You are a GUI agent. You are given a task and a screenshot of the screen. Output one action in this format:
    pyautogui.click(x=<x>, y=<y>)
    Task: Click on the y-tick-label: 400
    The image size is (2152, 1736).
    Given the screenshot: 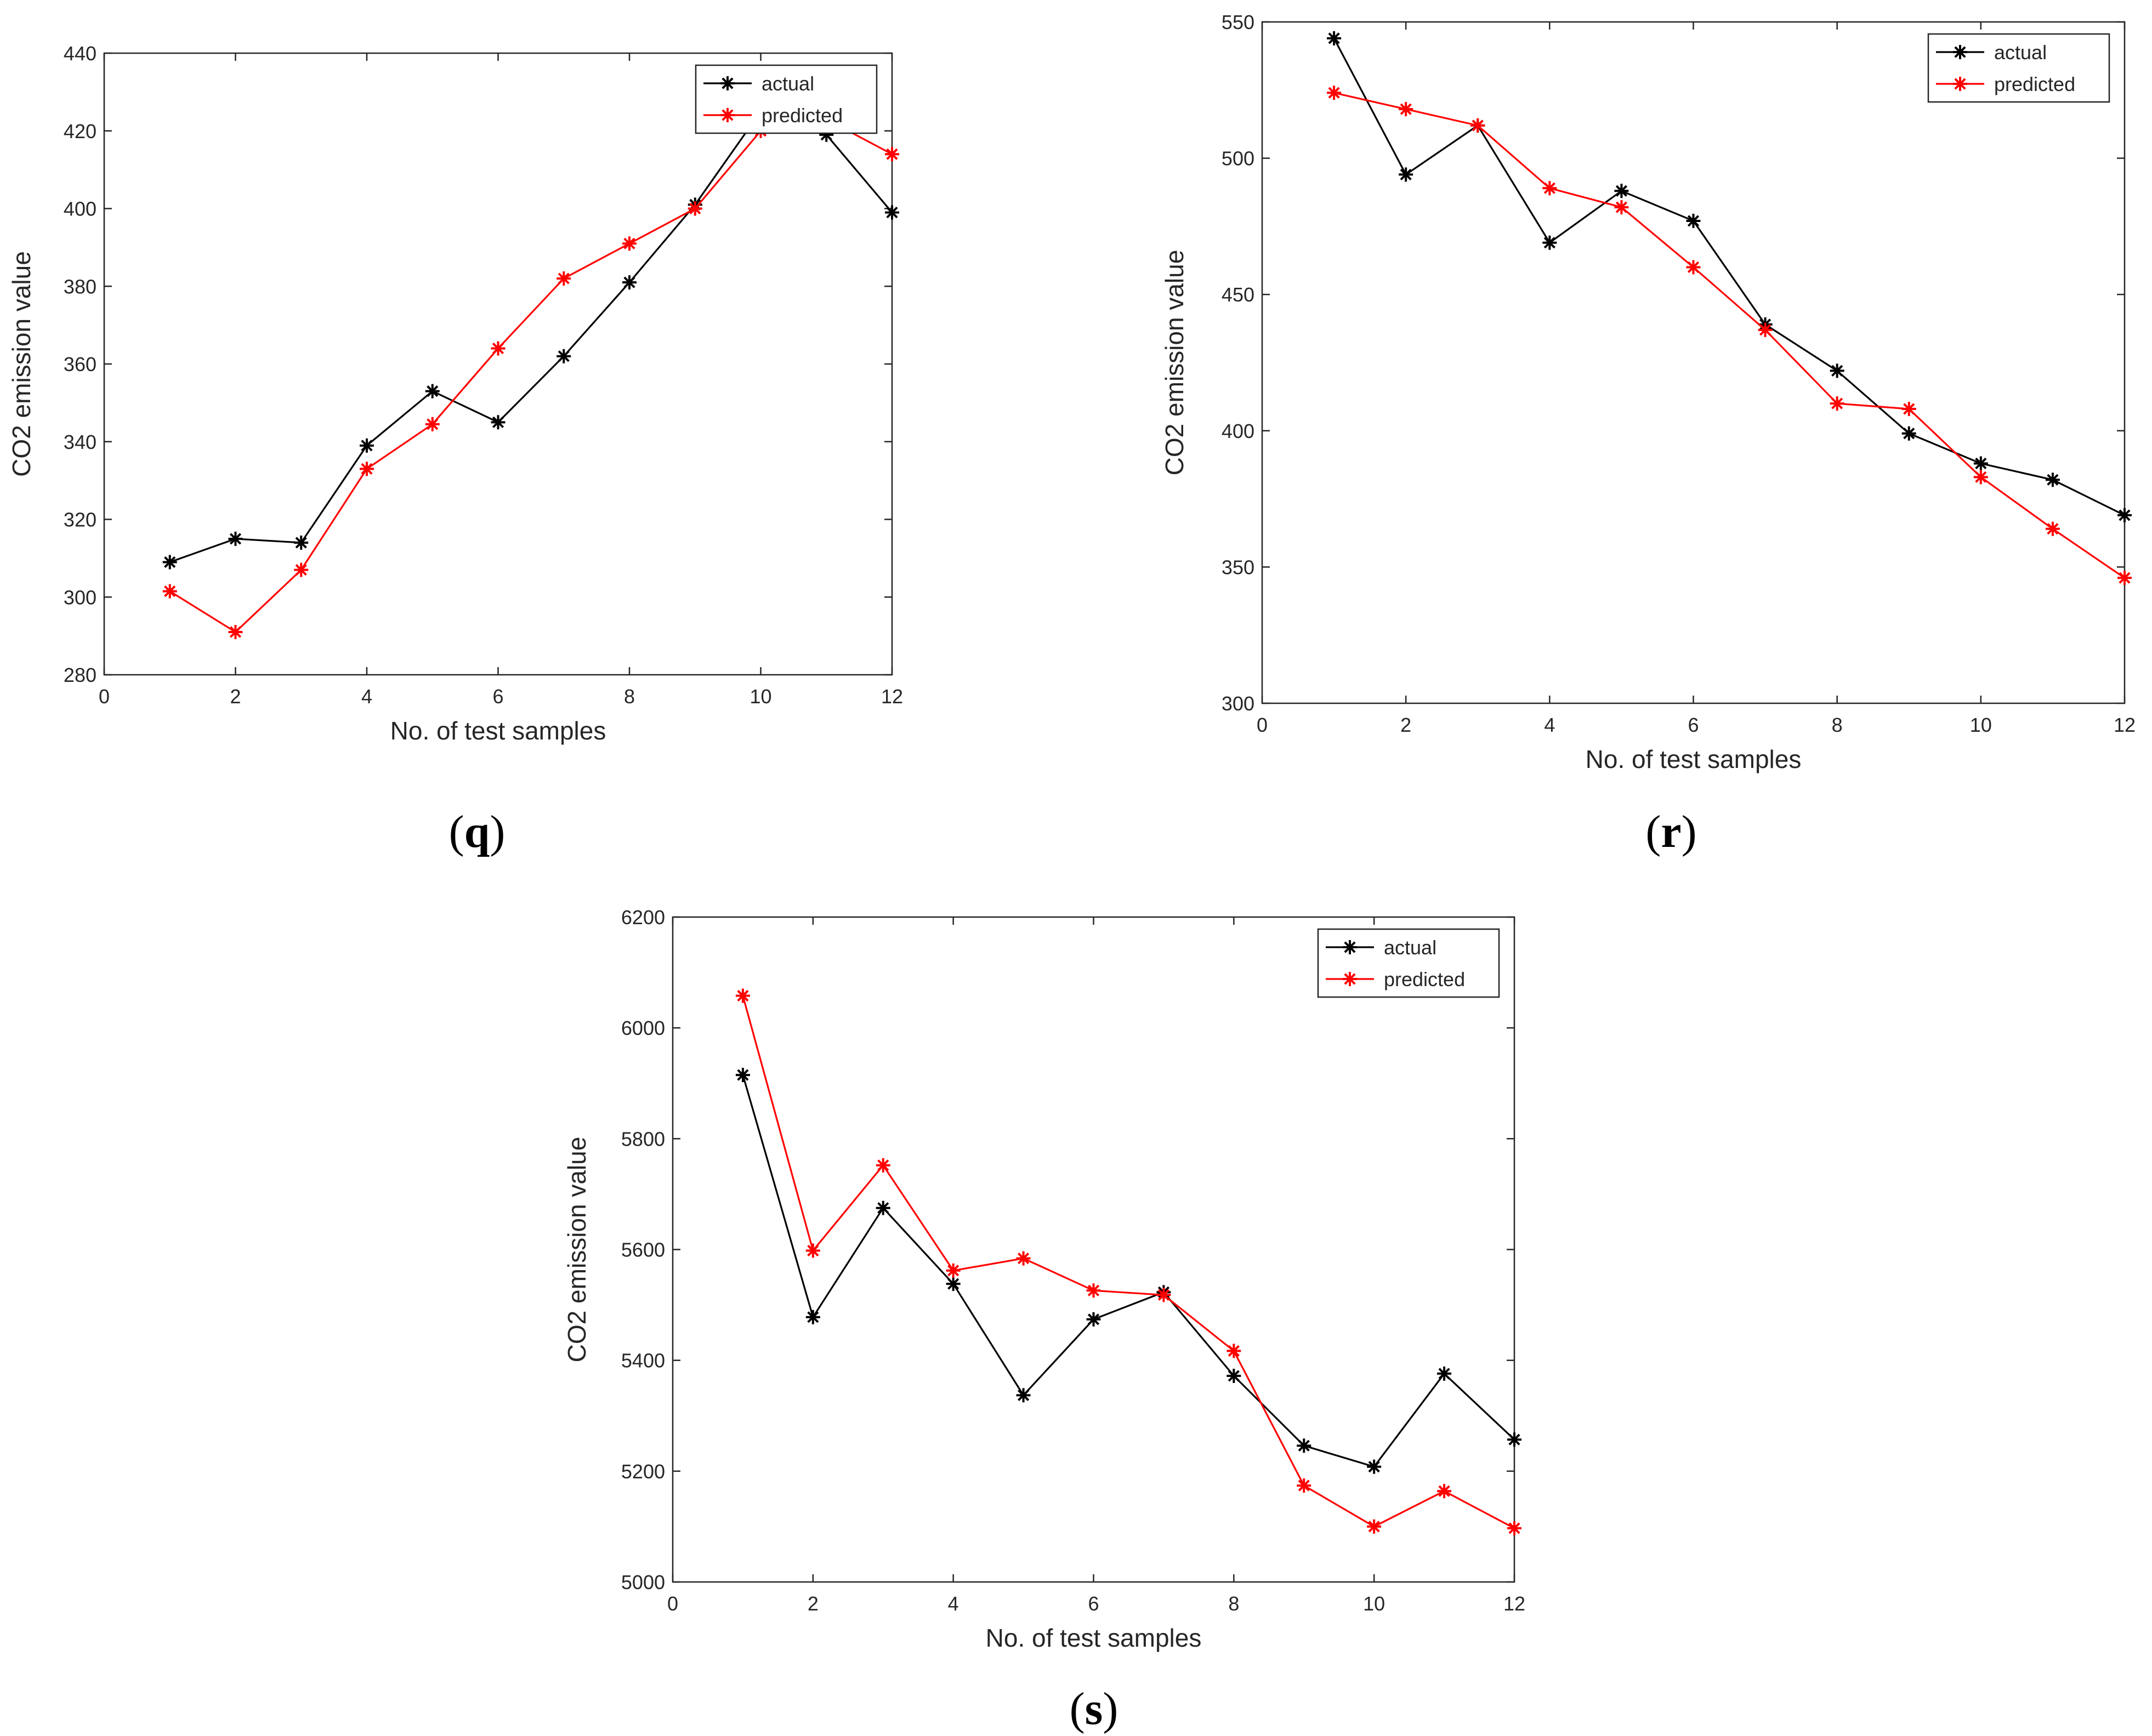 What is the action you would take?
    pyautogui.click(x=1238, y=431)
    